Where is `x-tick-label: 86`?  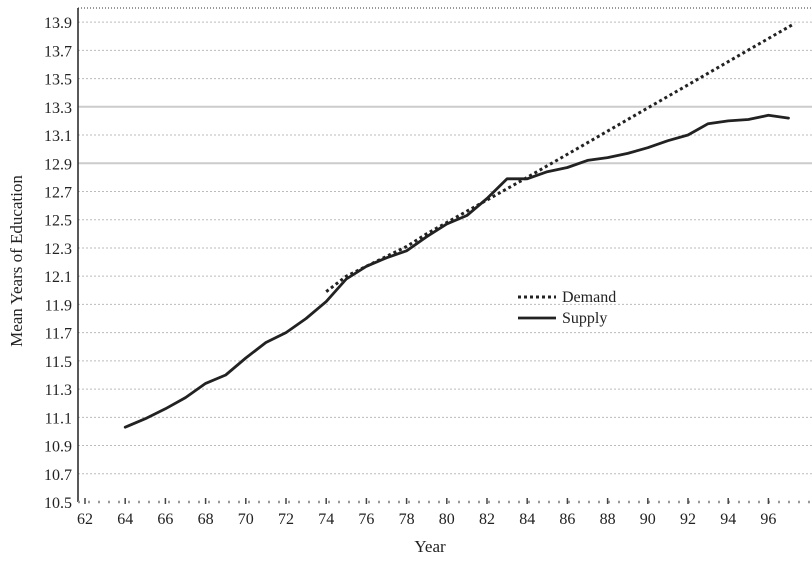 x-tick-label: 86 is located at coordinates (567, 519).